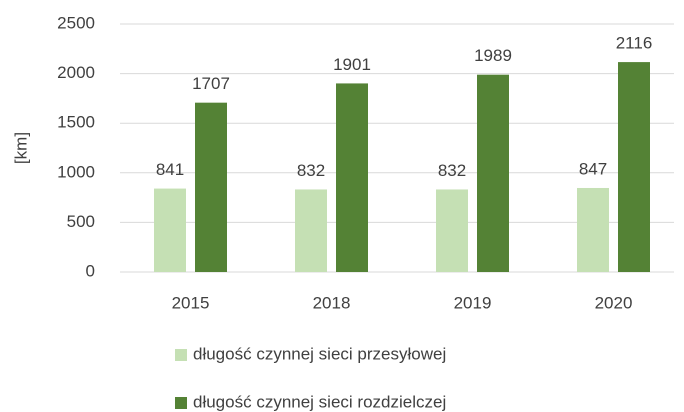 Image resolution: width=684 pixels, height=412 pixels. What do you see at coordinates (319, 353) in the screenshot?
I see `legend-label: długość czynnej sieci przesyłowej` at bounding box center [319, 353].